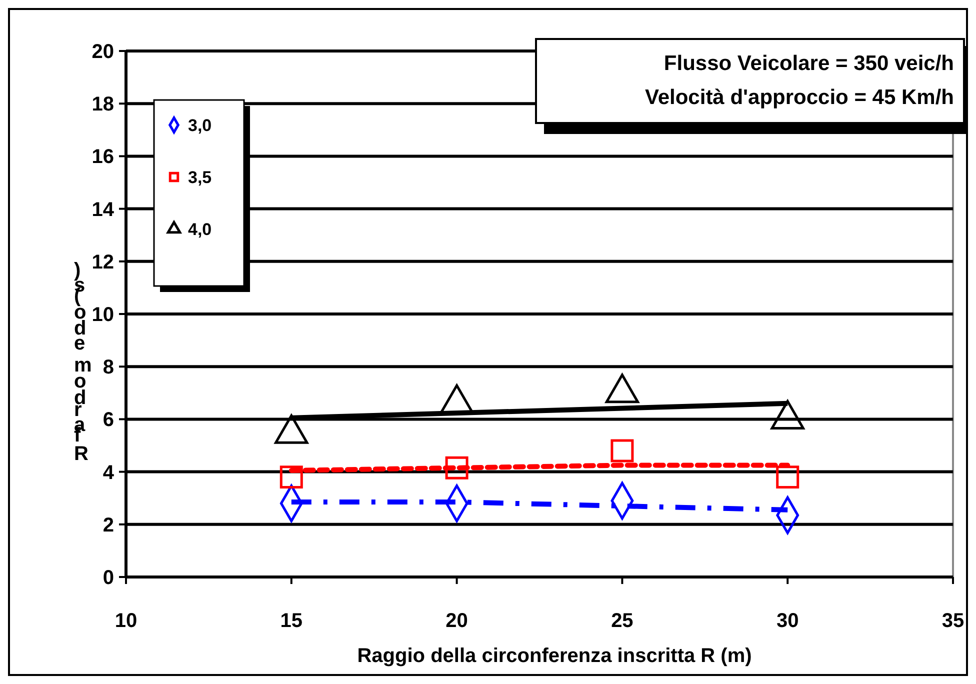 The width and height of the screenshot is (976, 684). Describe the element at coordinates (103, 209) in the screenshot. I see `y-tick-label: 14` at that location.